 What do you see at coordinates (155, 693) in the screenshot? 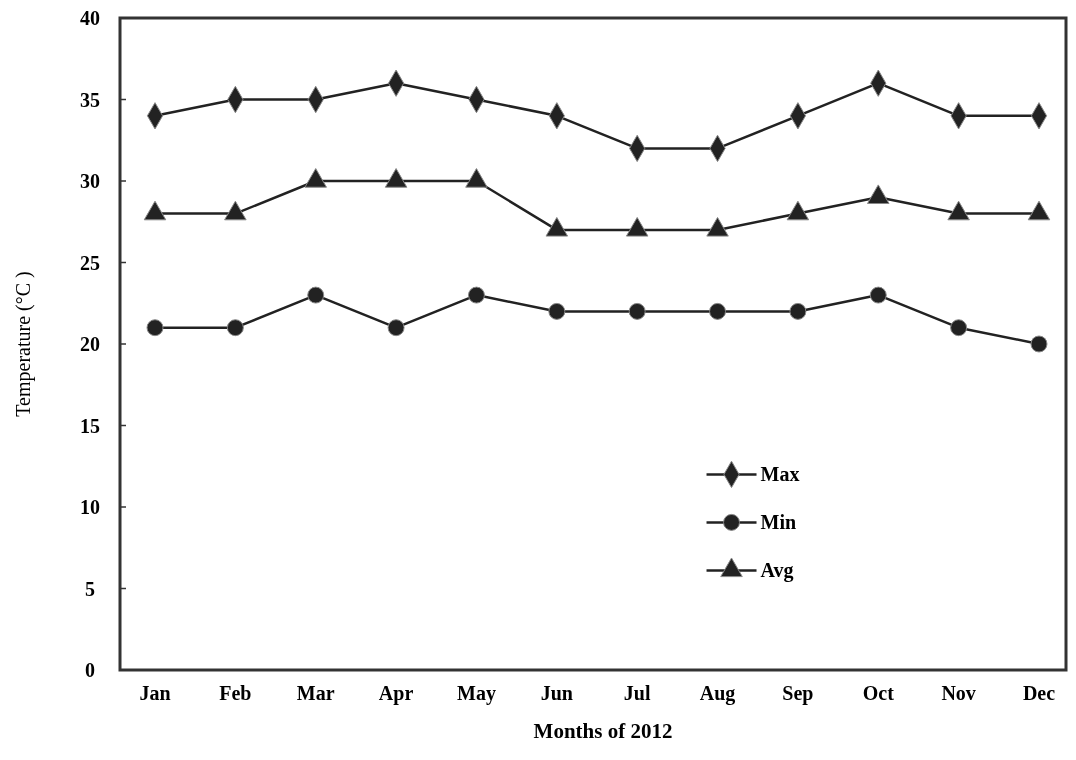
I see `x-tick-label: Jan` at bounding box center [155, 693].